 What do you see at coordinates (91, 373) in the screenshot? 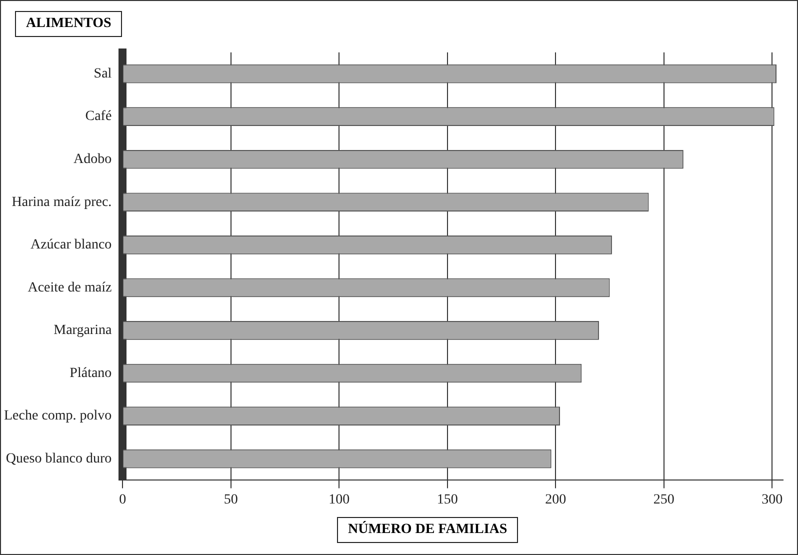
I see `y-tick-label: Plátano` at bounding box center [91, 373].